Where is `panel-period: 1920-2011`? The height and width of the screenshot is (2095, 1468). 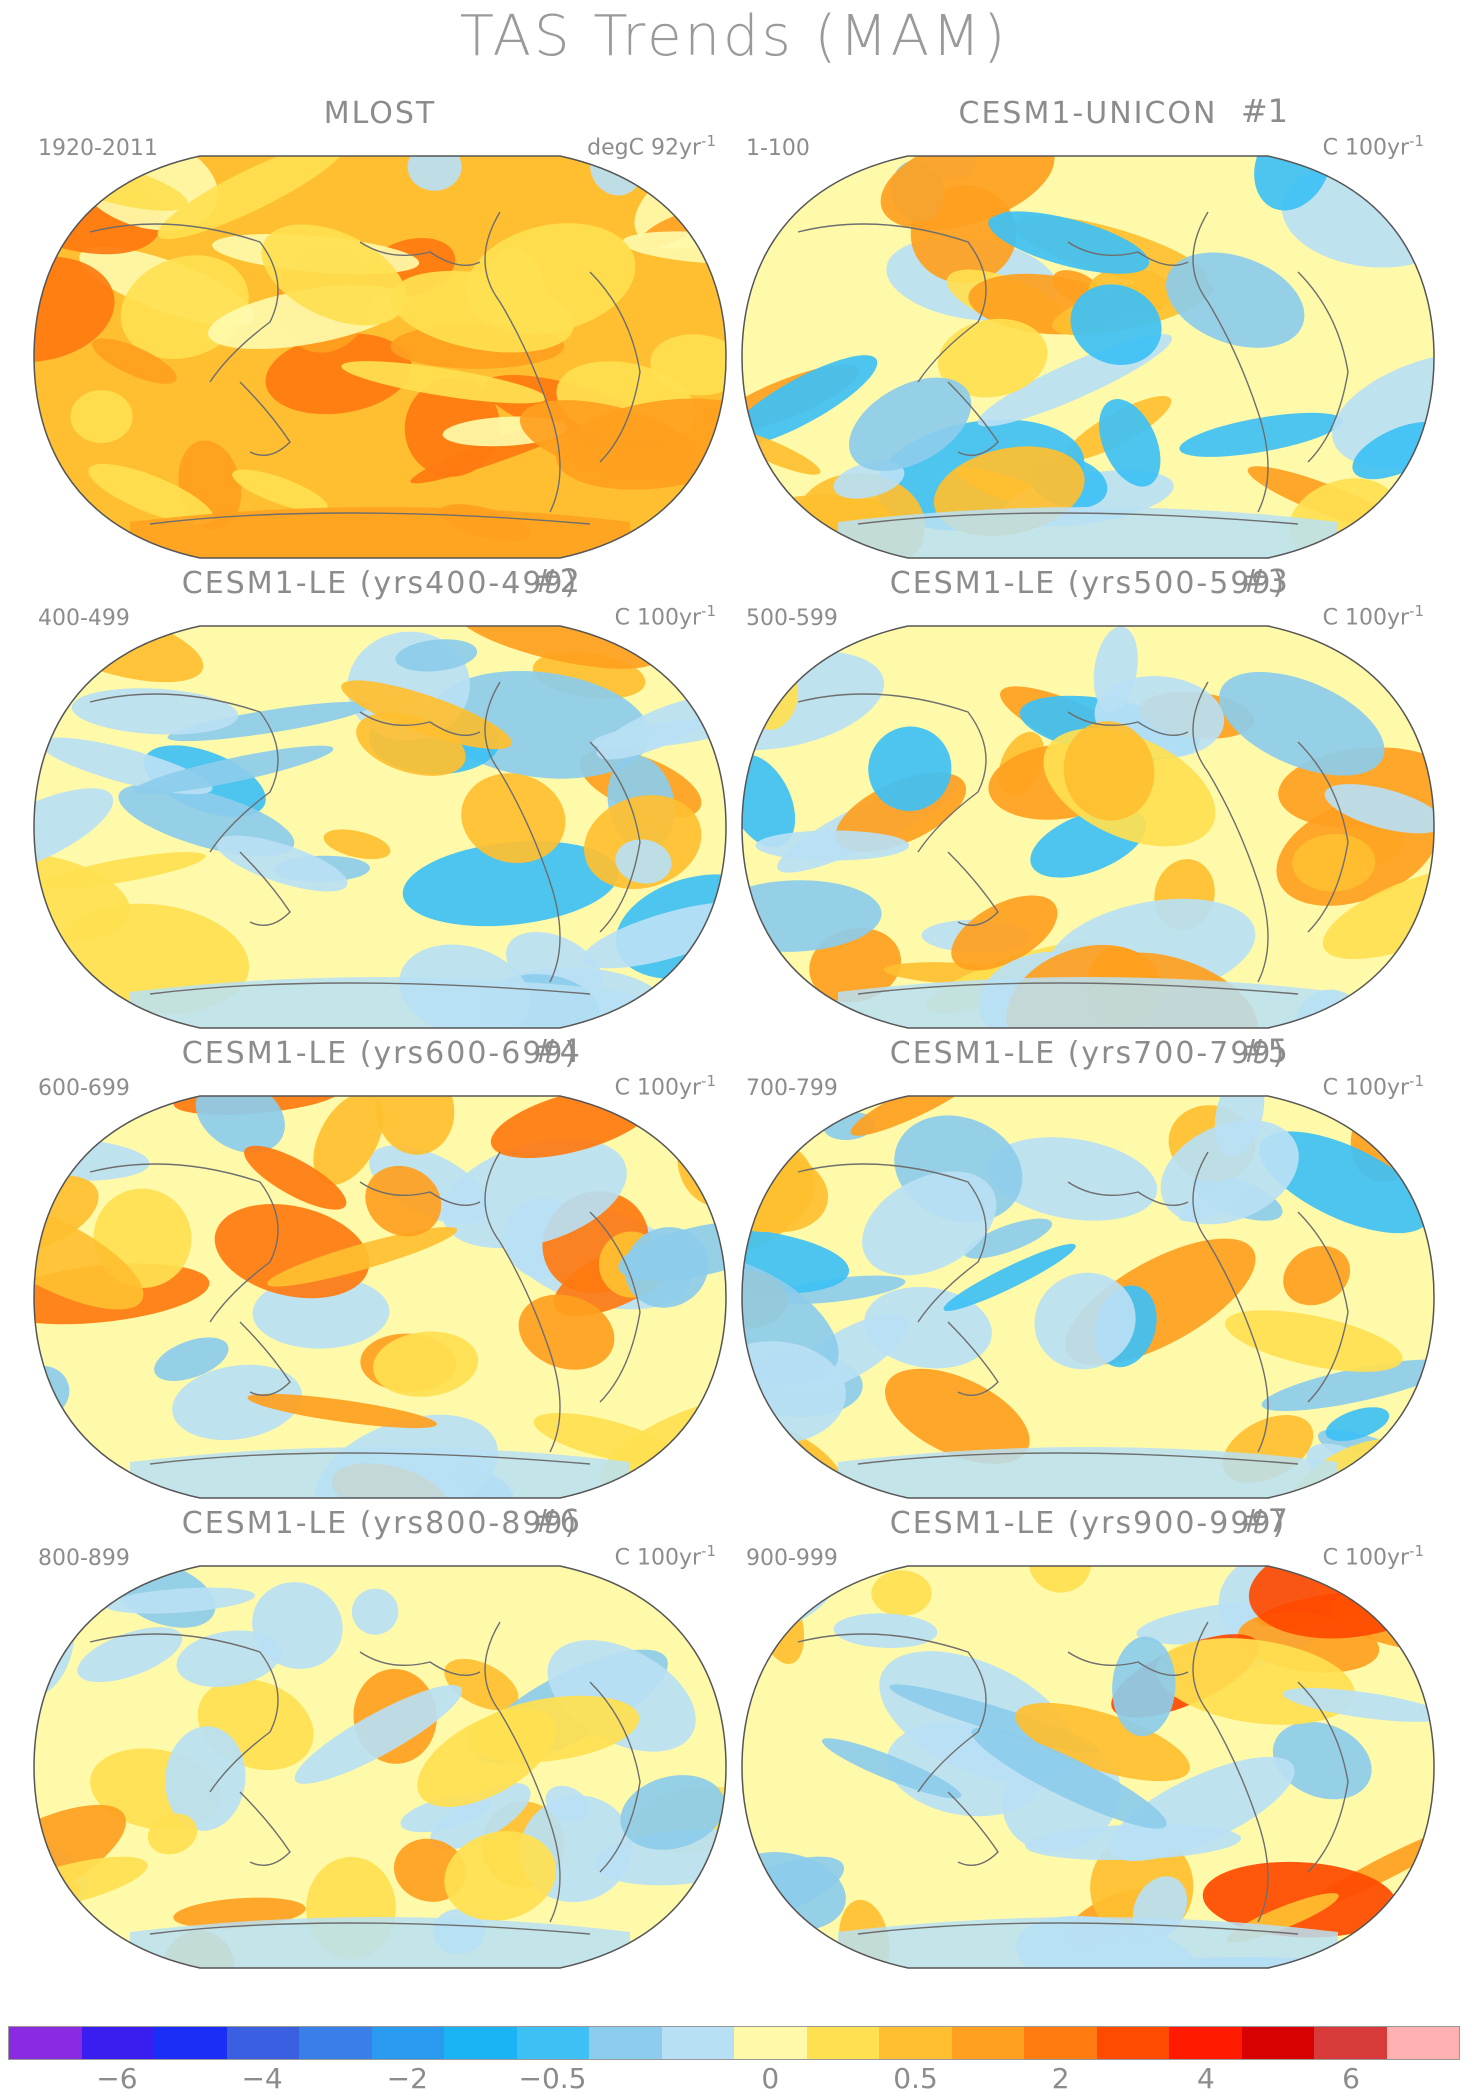 panel-period: 1920-2011 is located at coordinates (98, 148).